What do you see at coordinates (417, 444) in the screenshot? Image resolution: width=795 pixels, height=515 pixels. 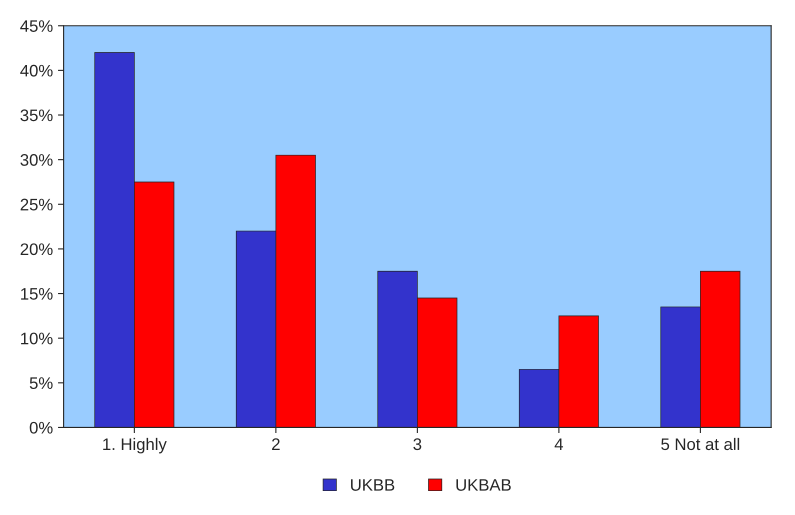 I see `x-tick-label: 3` at bounding box center [417, 444].